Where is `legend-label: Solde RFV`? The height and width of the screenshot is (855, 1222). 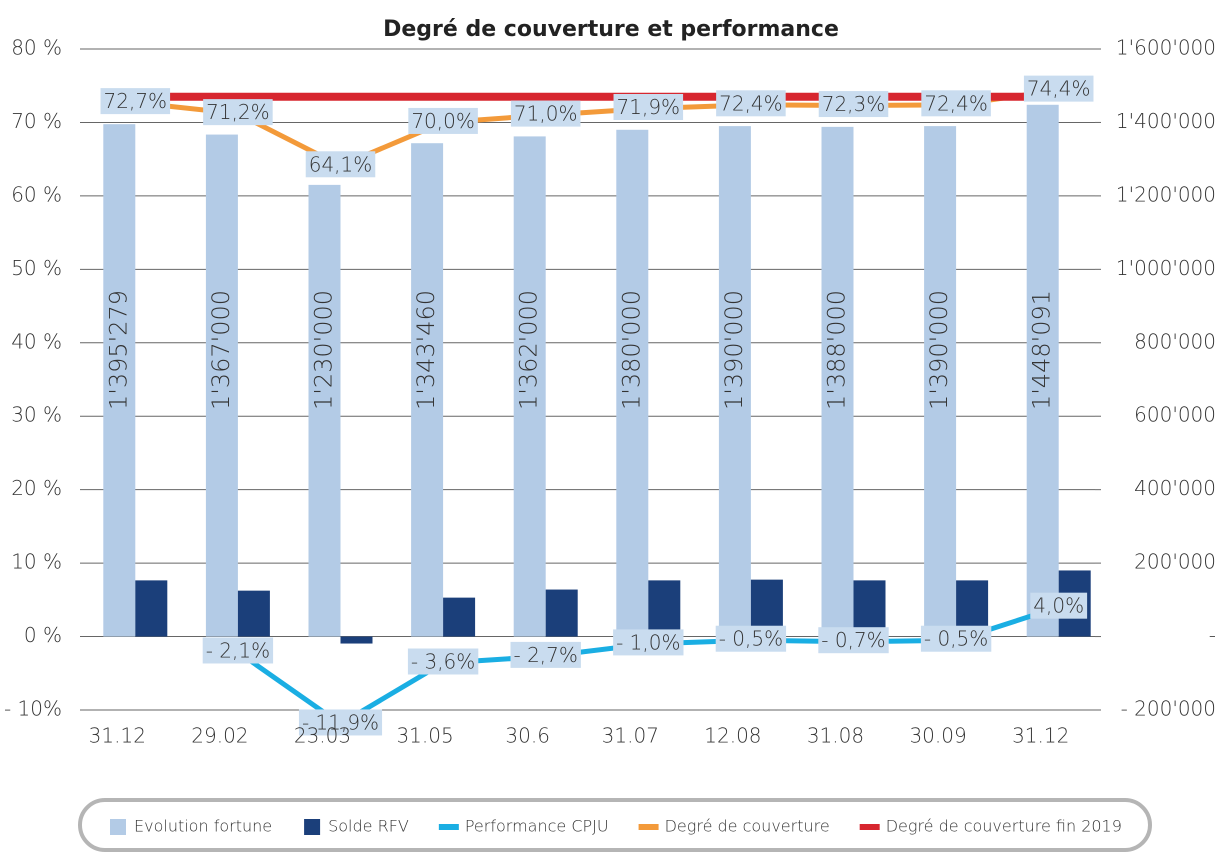
legend-label: Solde RFV is located at coordinates (368, 826).